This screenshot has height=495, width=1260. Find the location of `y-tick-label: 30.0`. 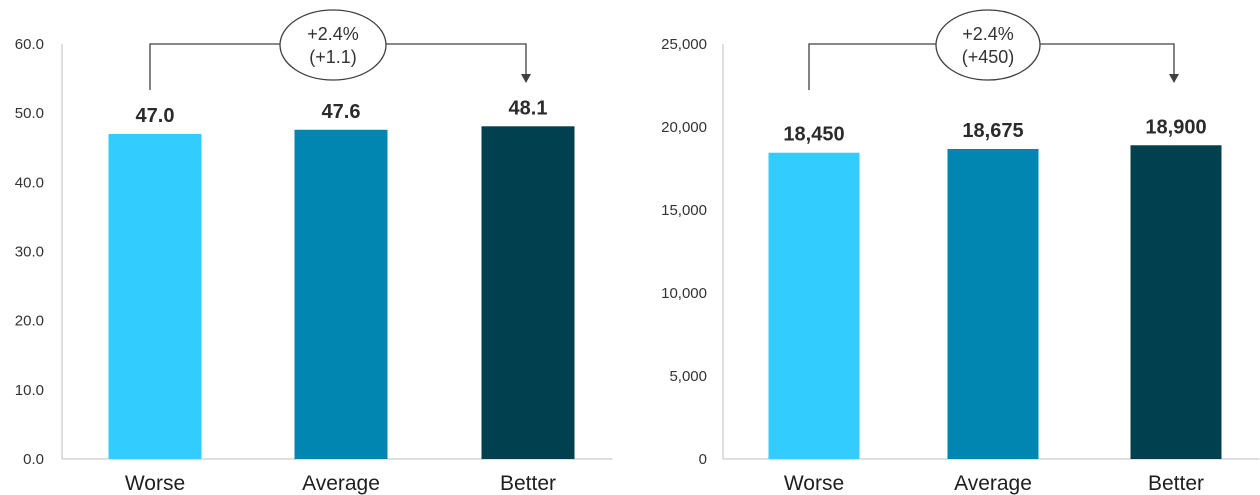

y-tick-label: 30.0 is located at coordinates (29, 252).